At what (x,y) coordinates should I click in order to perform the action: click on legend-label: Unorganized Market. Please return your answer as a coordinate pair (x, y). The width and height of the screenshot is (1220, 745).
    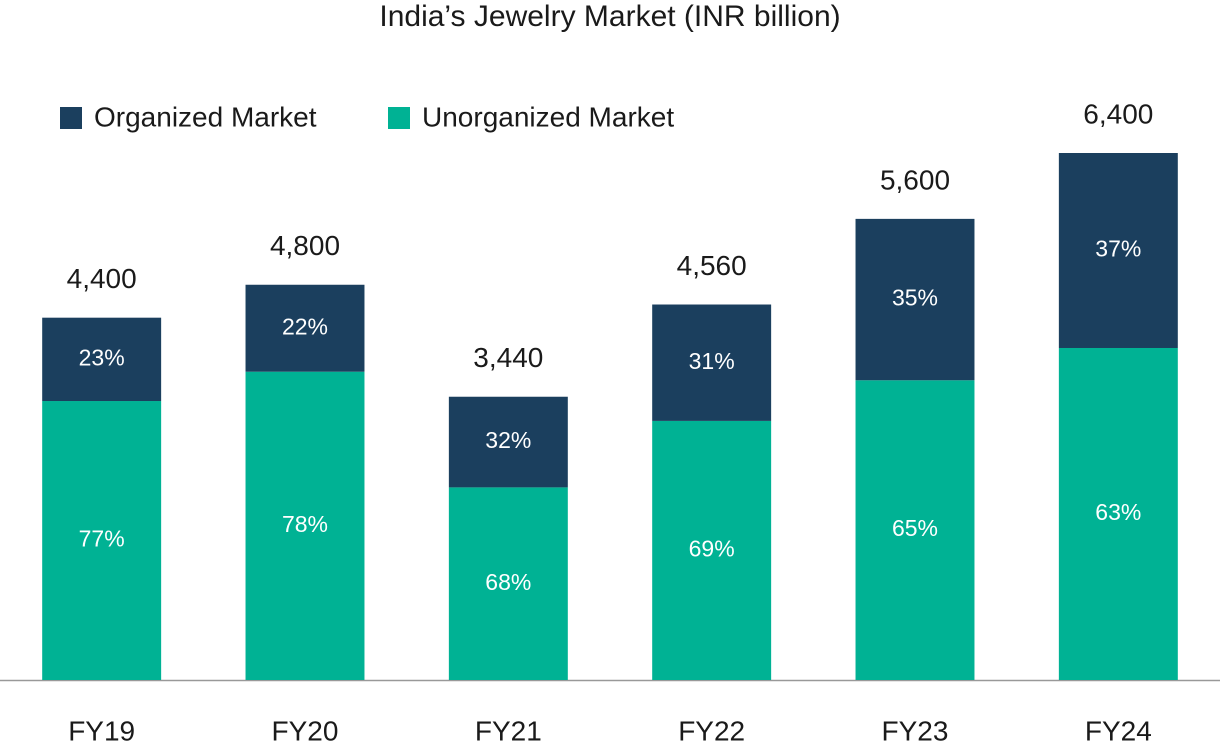
    Looking at the image, I should click on (548, 116).